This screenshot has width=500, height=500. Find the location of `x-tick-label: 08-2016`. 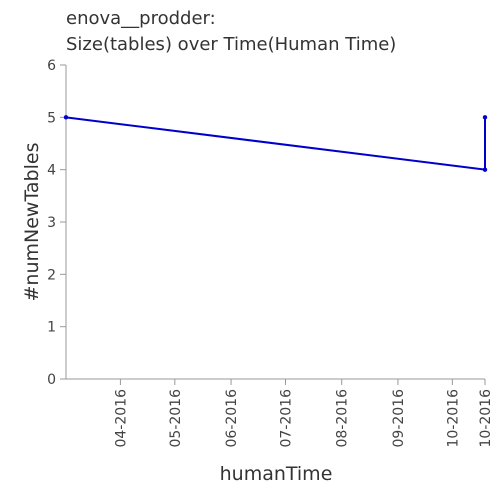

x-tick-label: 08-2016 is located at coordinates (343, 418).